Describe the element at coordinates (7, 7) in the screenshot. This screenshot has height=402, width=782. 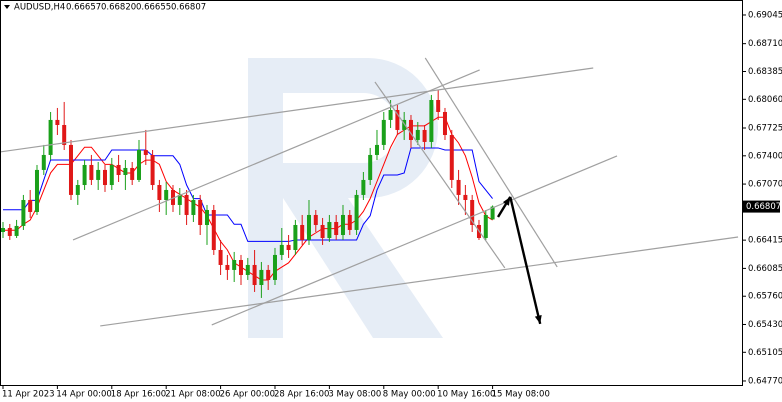
I see `menu-triangle` at that location.